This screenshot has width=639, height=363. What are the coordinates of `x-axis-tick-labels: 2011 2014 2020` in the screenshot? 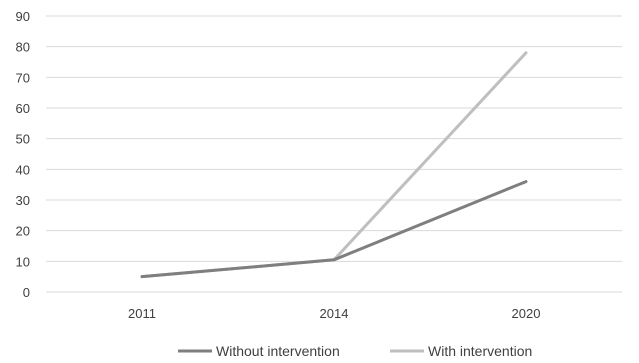 It's located at (334, 313).